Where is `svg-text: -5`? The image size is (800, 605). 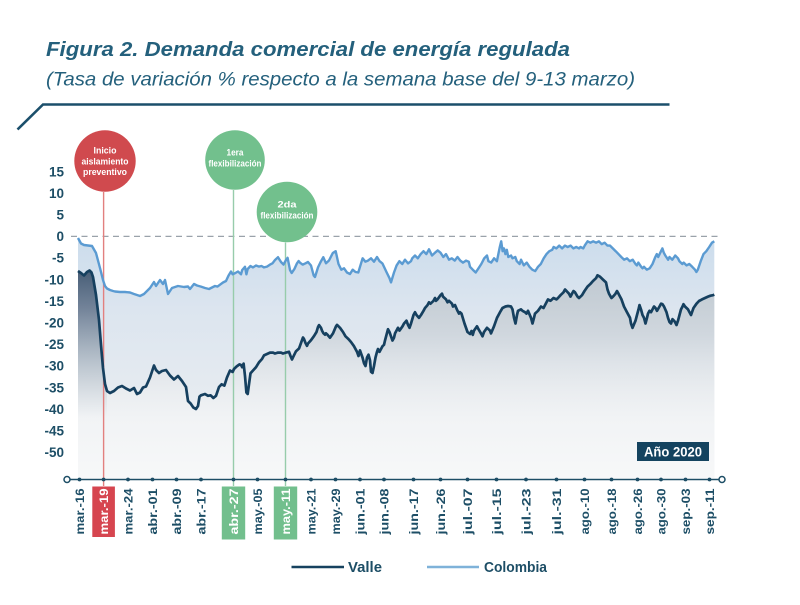 svg-text: -5 is located at coordinates (58, 258).